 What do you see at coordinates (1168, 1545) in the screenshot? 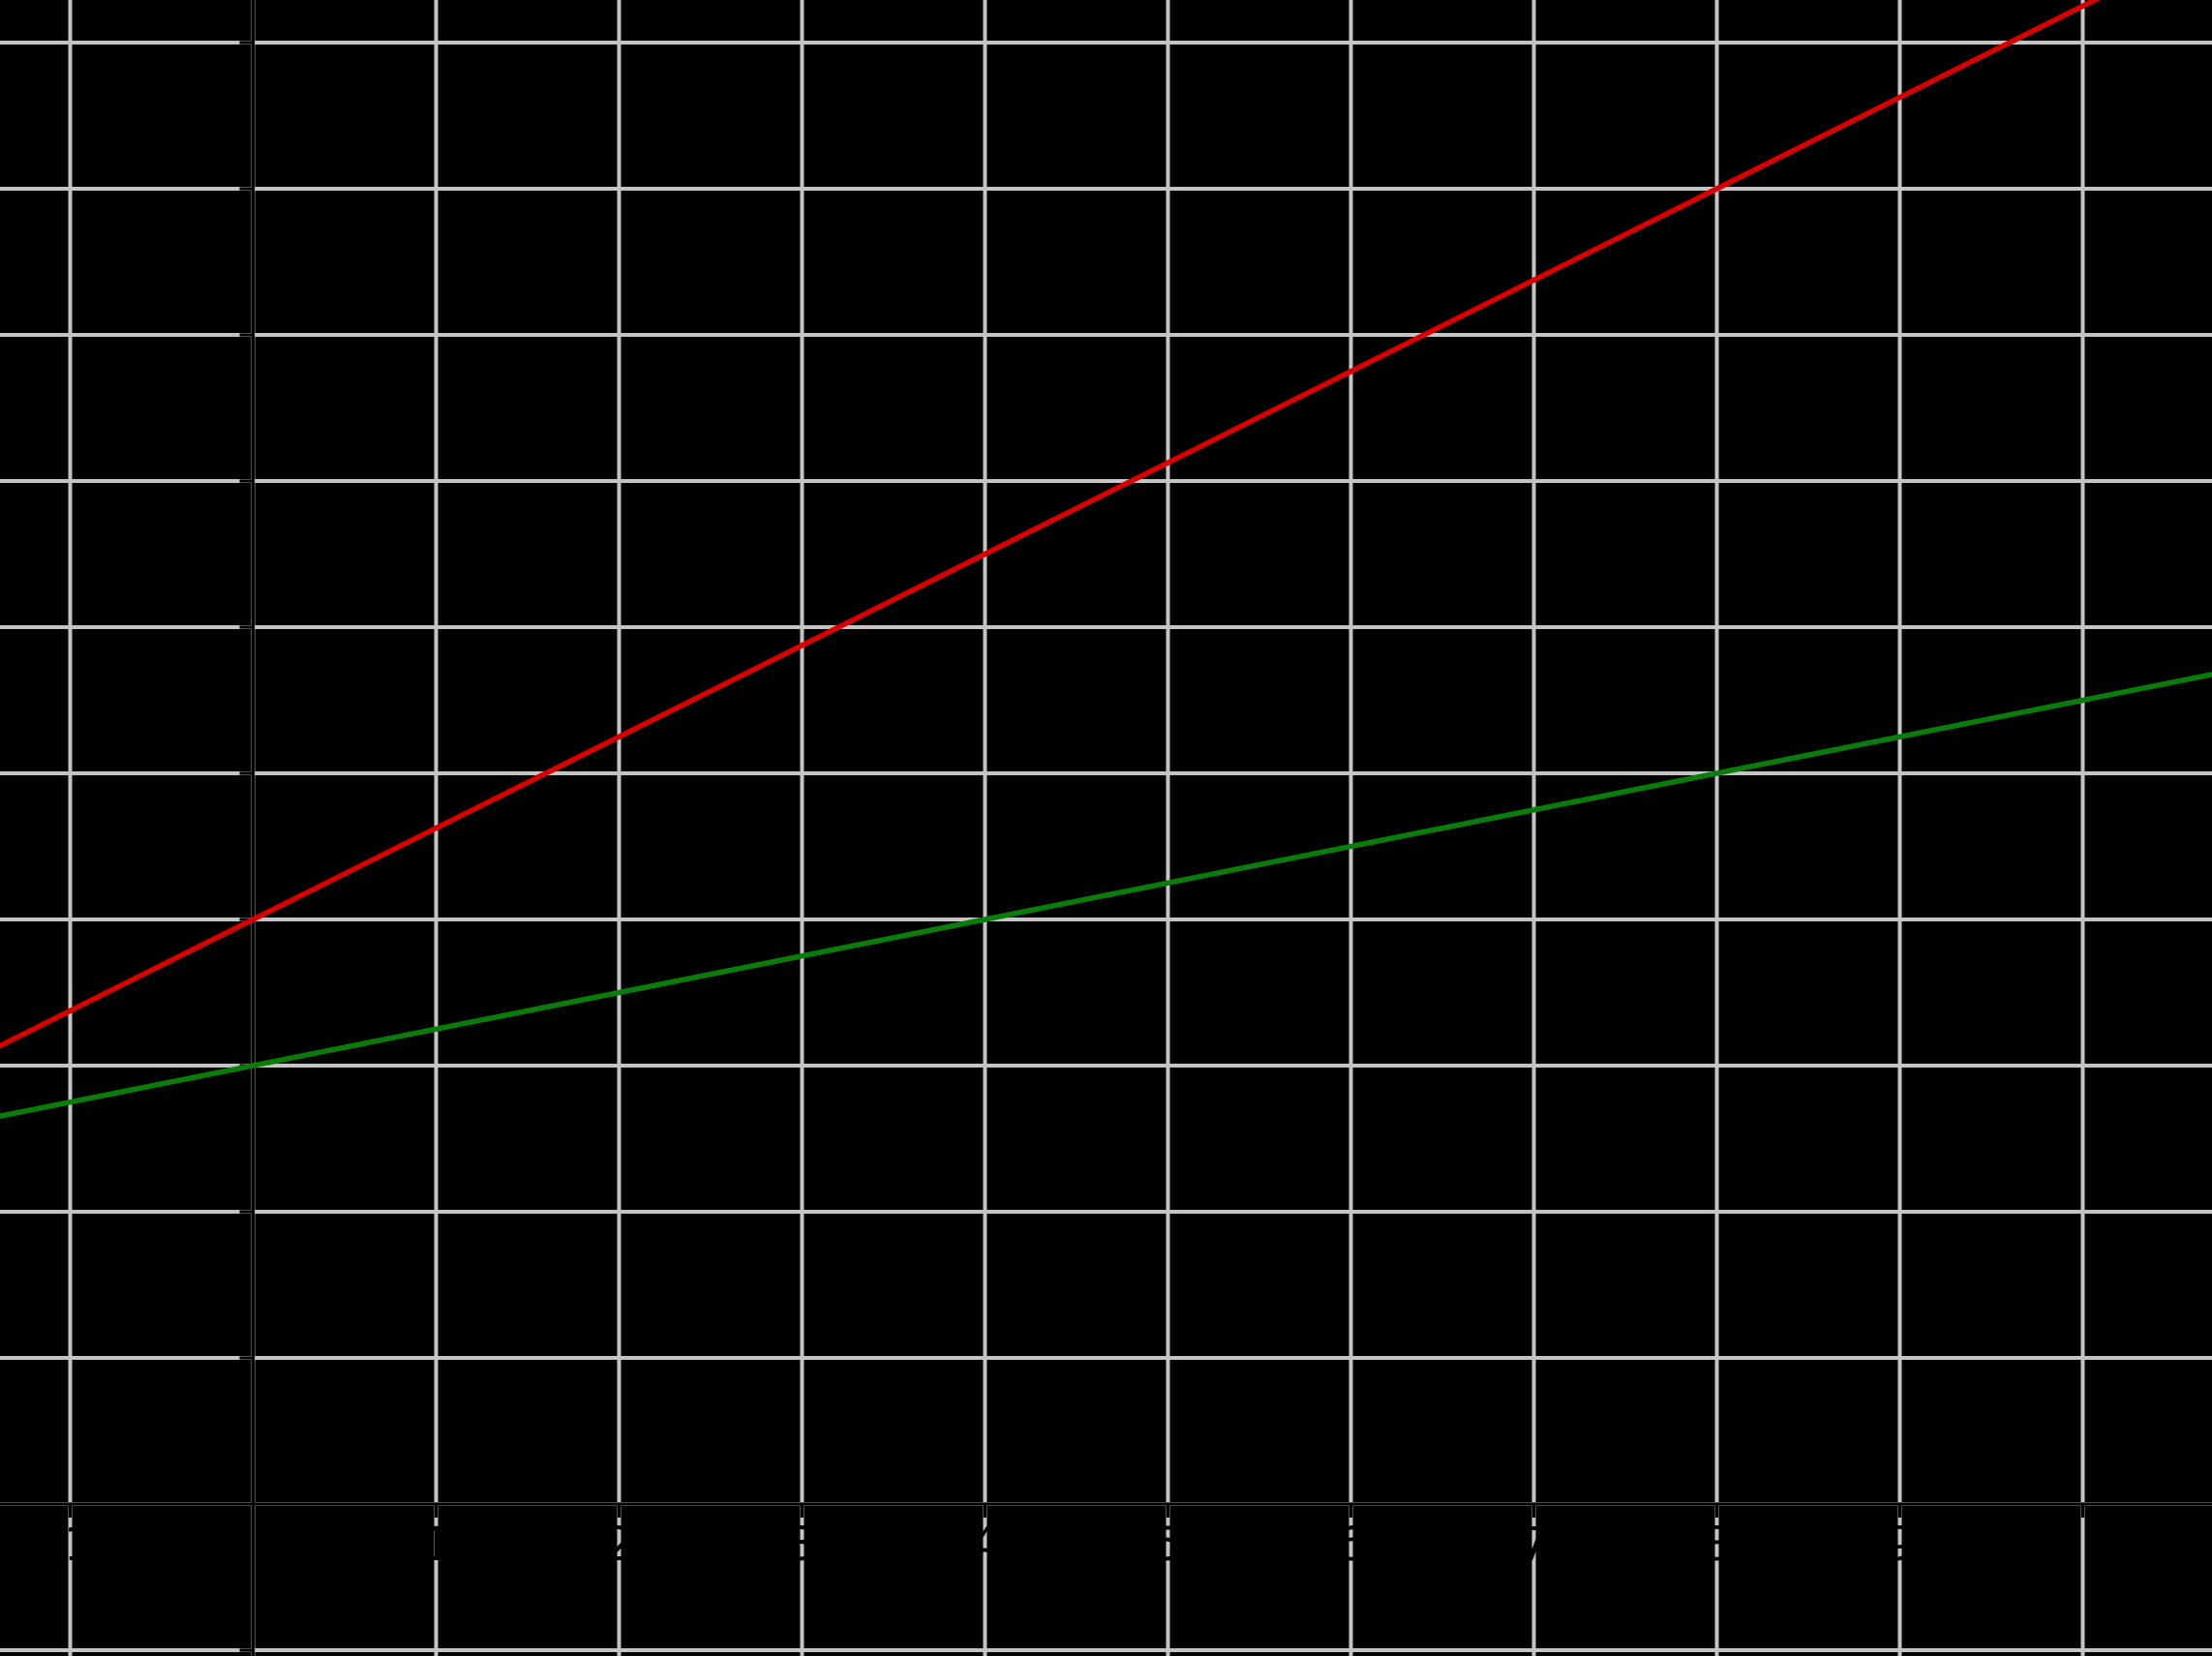
I see `x-tick-label: 5` at bounding box center [1168, 1545].